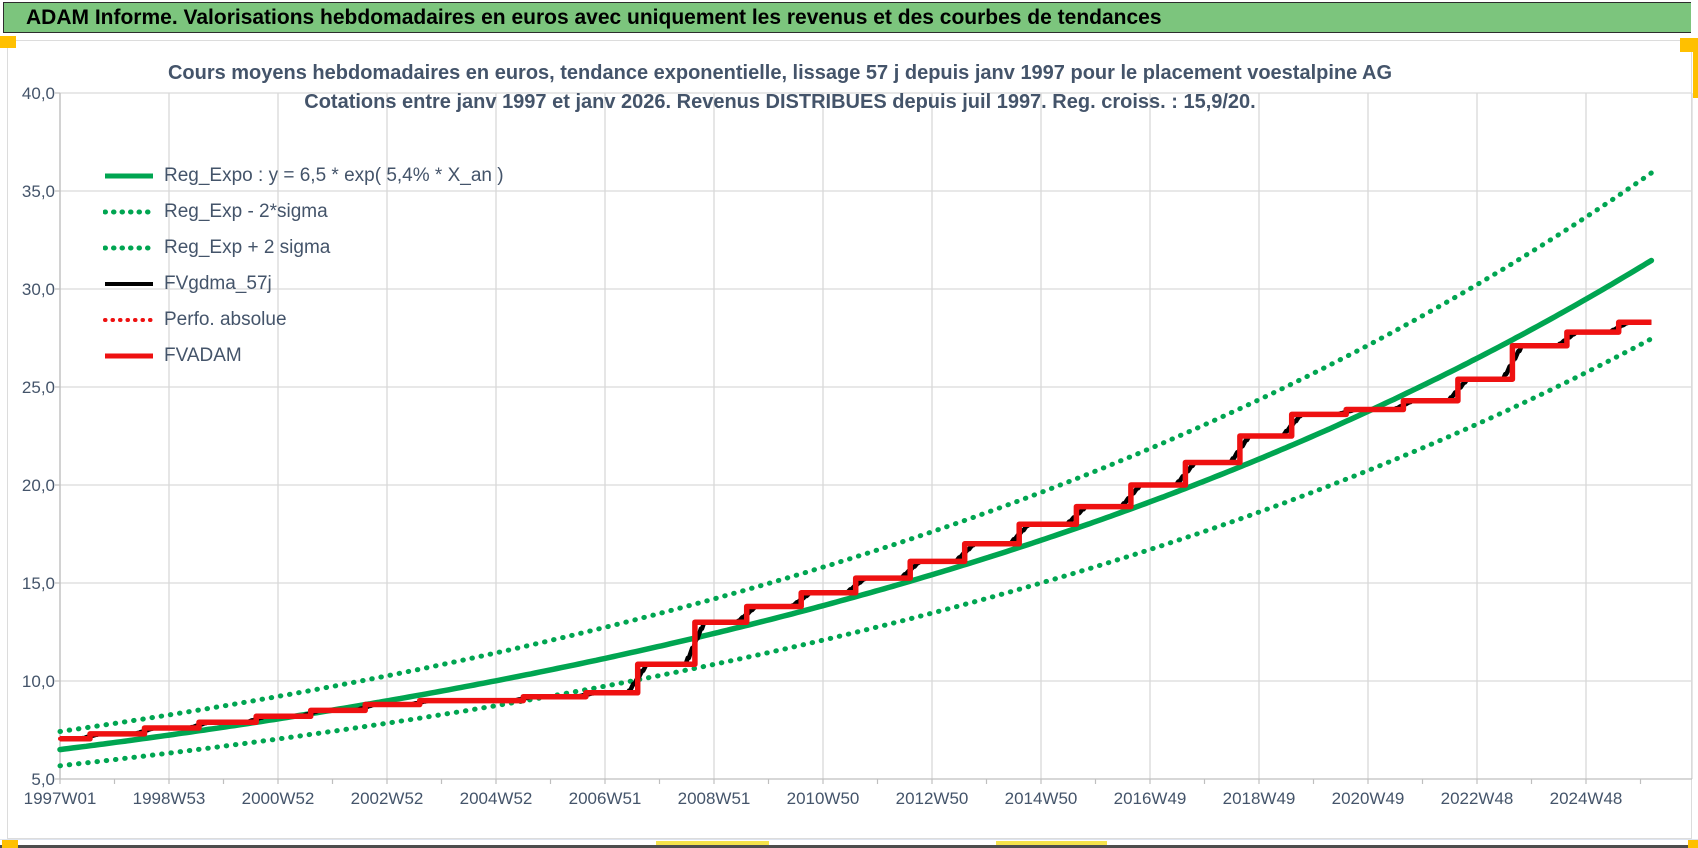 This screenshot has height=848, width=1698. What do you see at coordinates (1150, 798) in the screenshot?
I see `x-axis-label: 2016W49` at bounding box center [1150, 798].